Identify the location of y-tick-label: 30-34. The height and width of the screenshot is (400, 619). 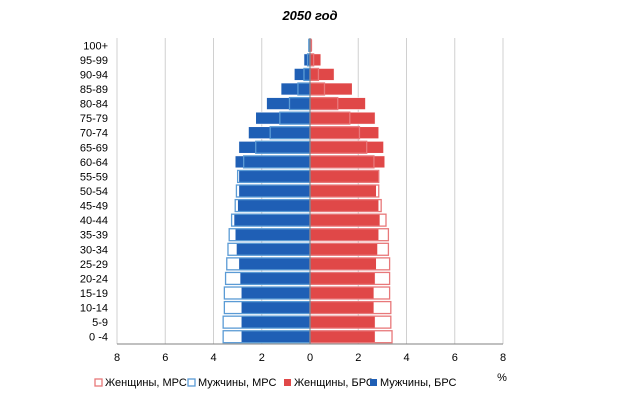
(94, 250).